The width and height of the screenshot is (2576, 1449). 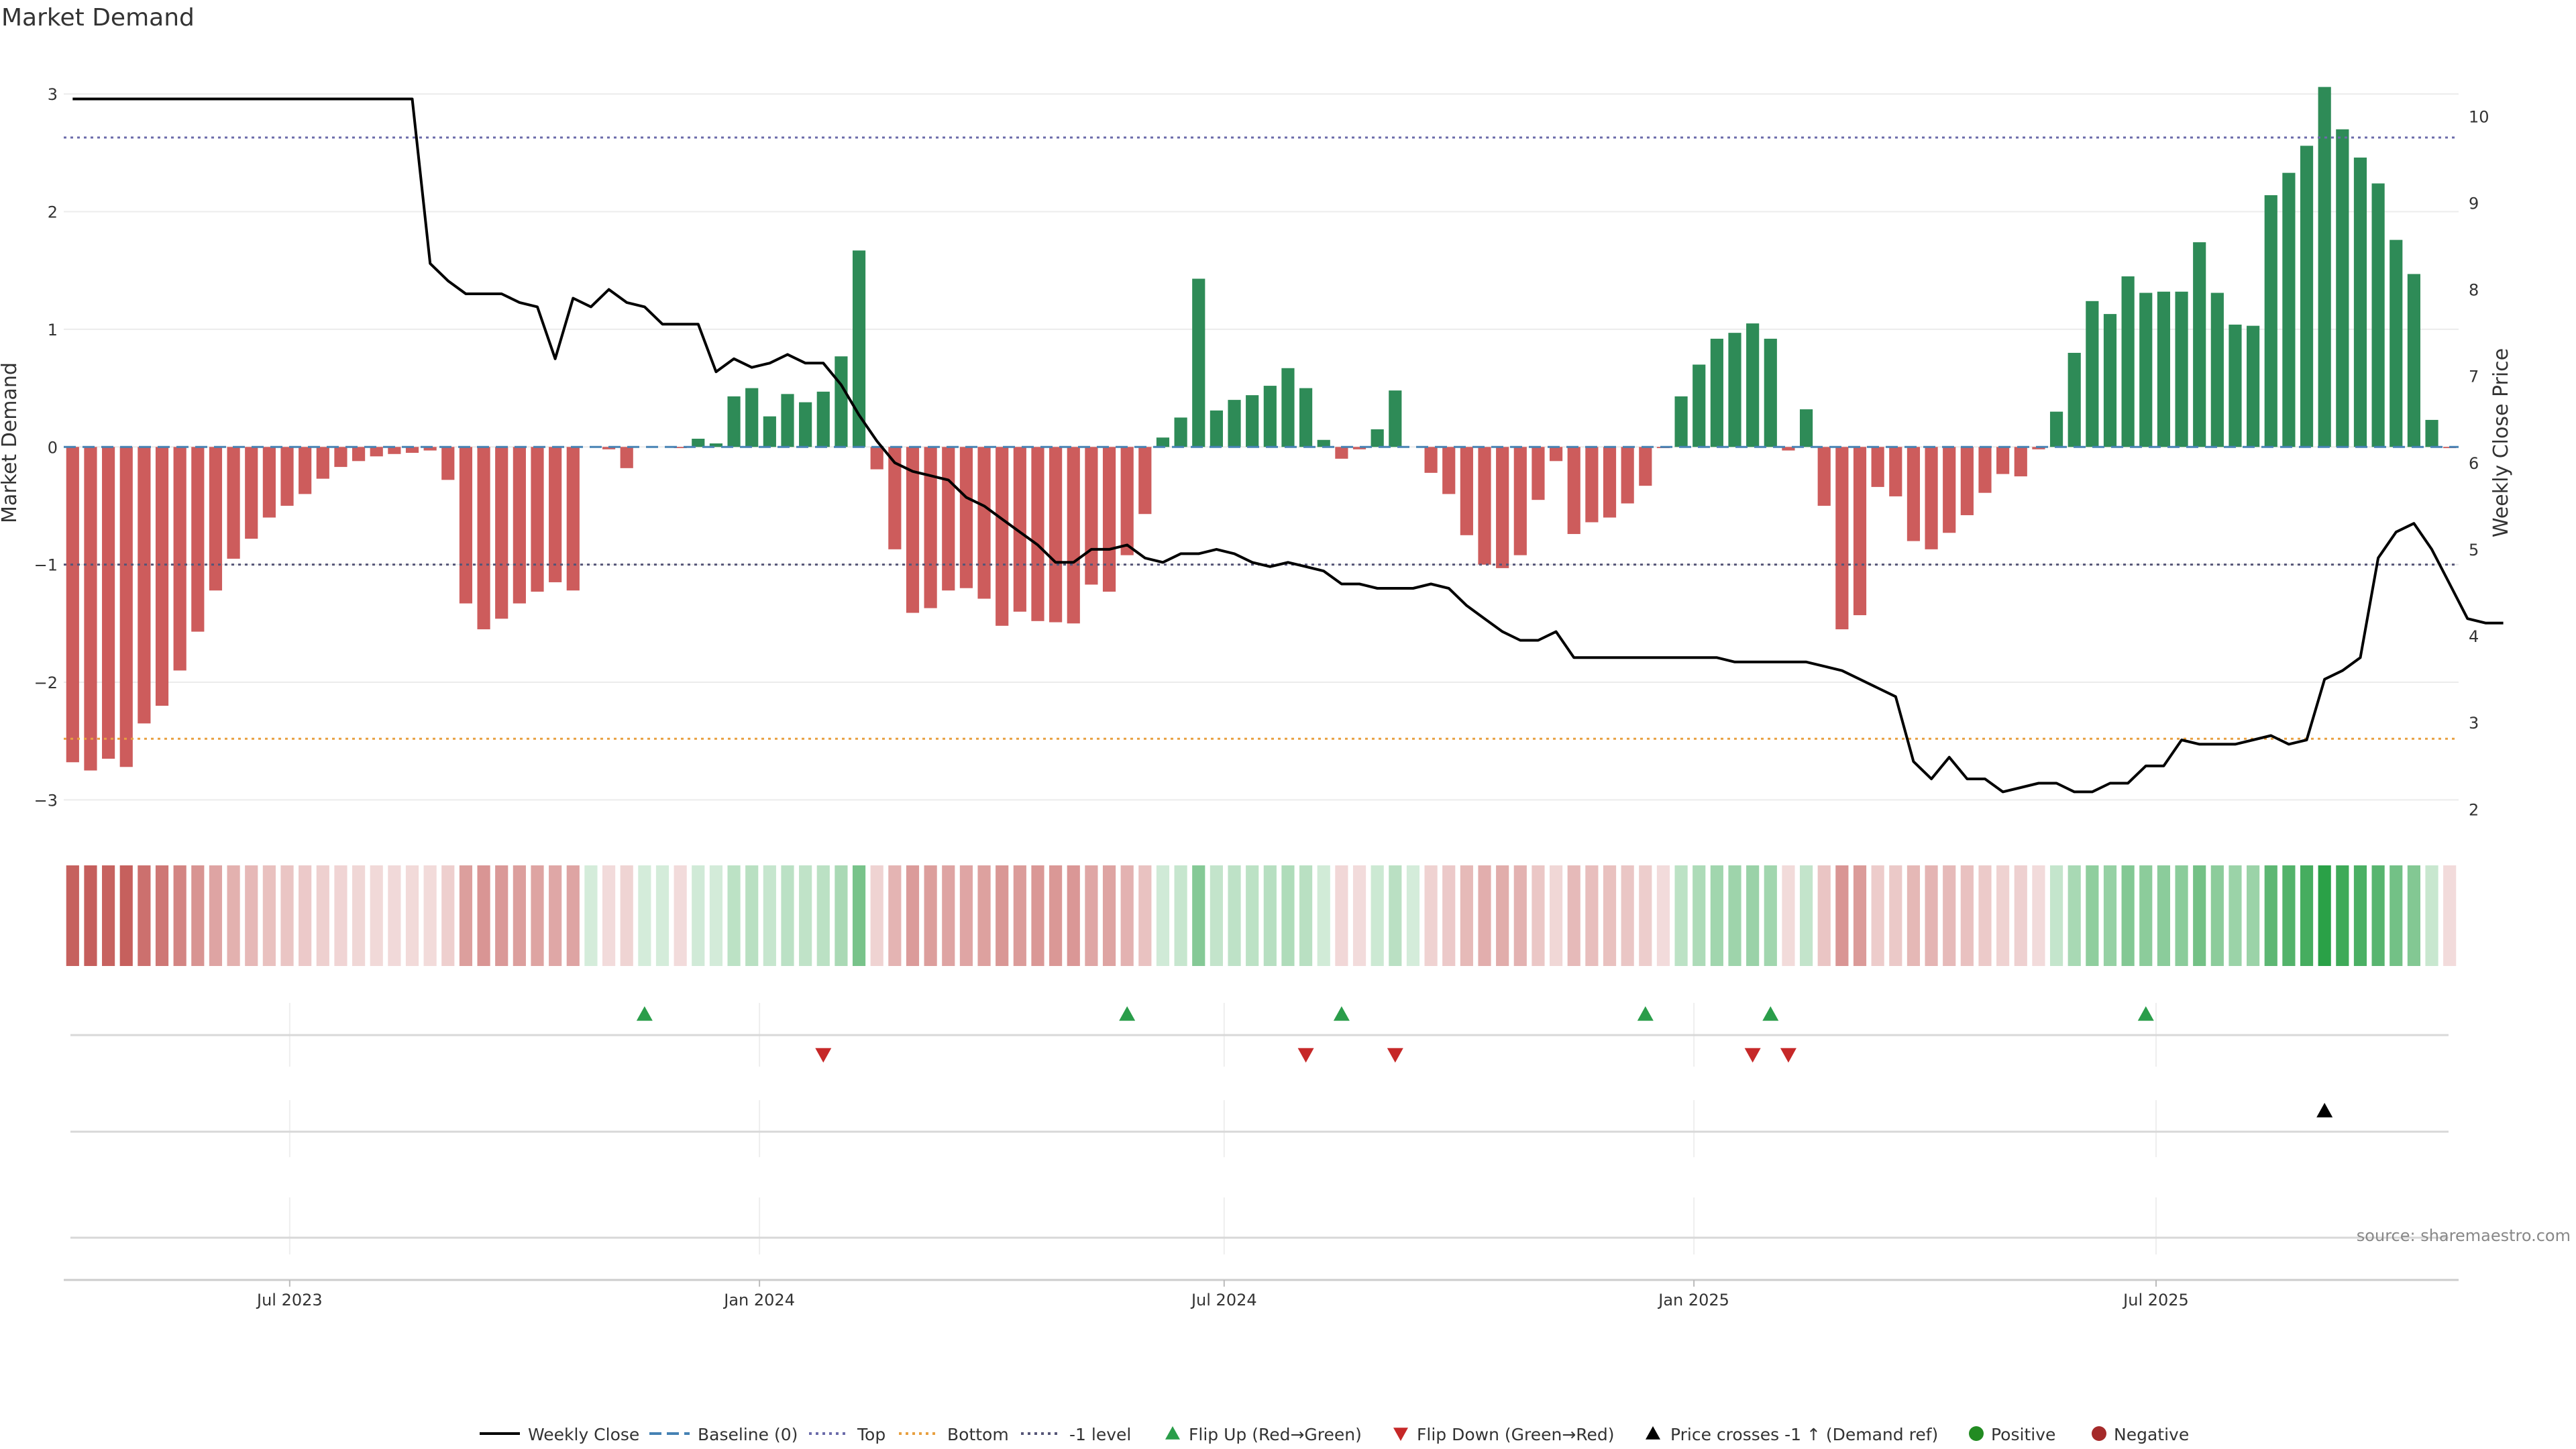 I want to click on legend-label: Top, so click(x=871, y=1434).